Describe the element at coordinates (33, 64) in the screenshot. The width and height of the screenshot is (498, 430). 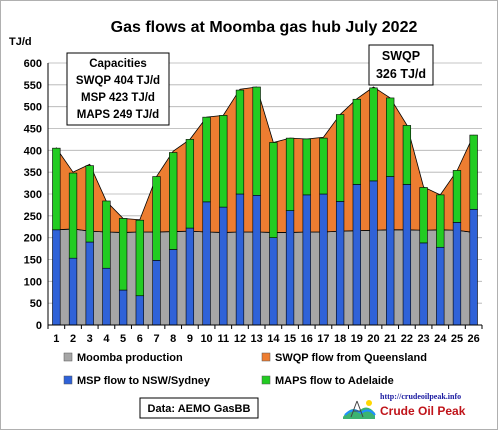
I see `y-tick-label-600: 600` at that location.